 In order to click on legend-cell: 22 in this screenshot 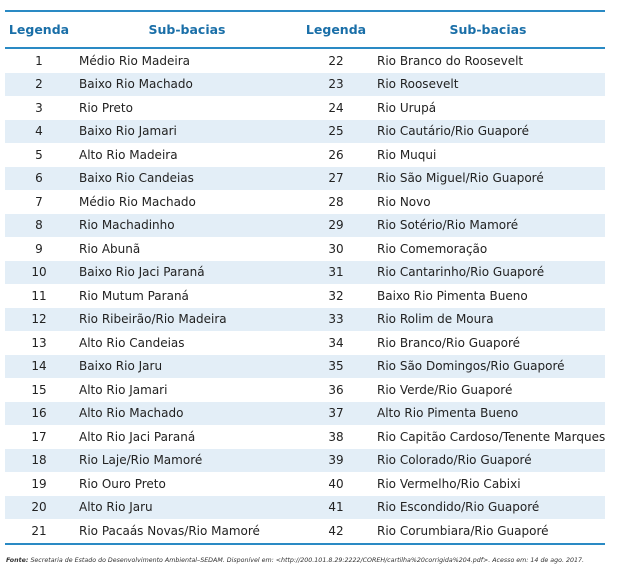, I will do `click(336, 60)`.